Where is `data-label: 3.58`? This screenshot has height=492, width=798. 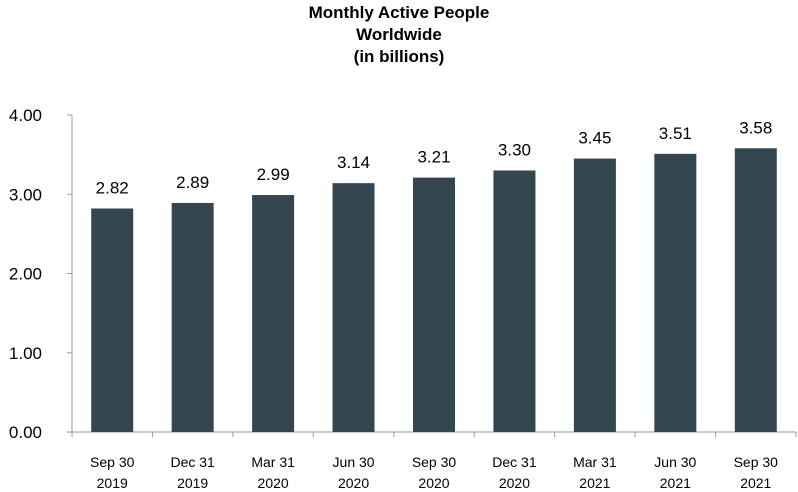 data-label: 3.58 is located at coordinates (755, 127).